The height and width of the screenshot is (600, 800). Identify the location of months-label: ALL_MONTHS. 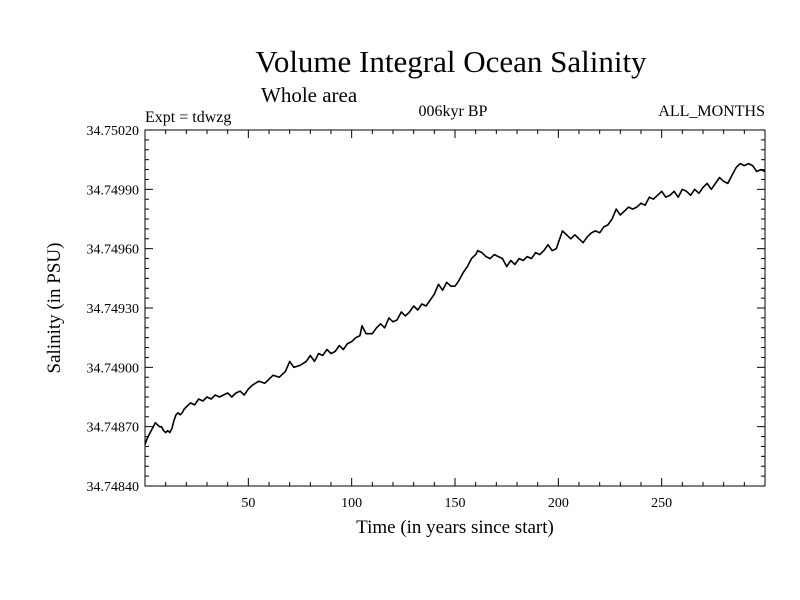
(711, 111).